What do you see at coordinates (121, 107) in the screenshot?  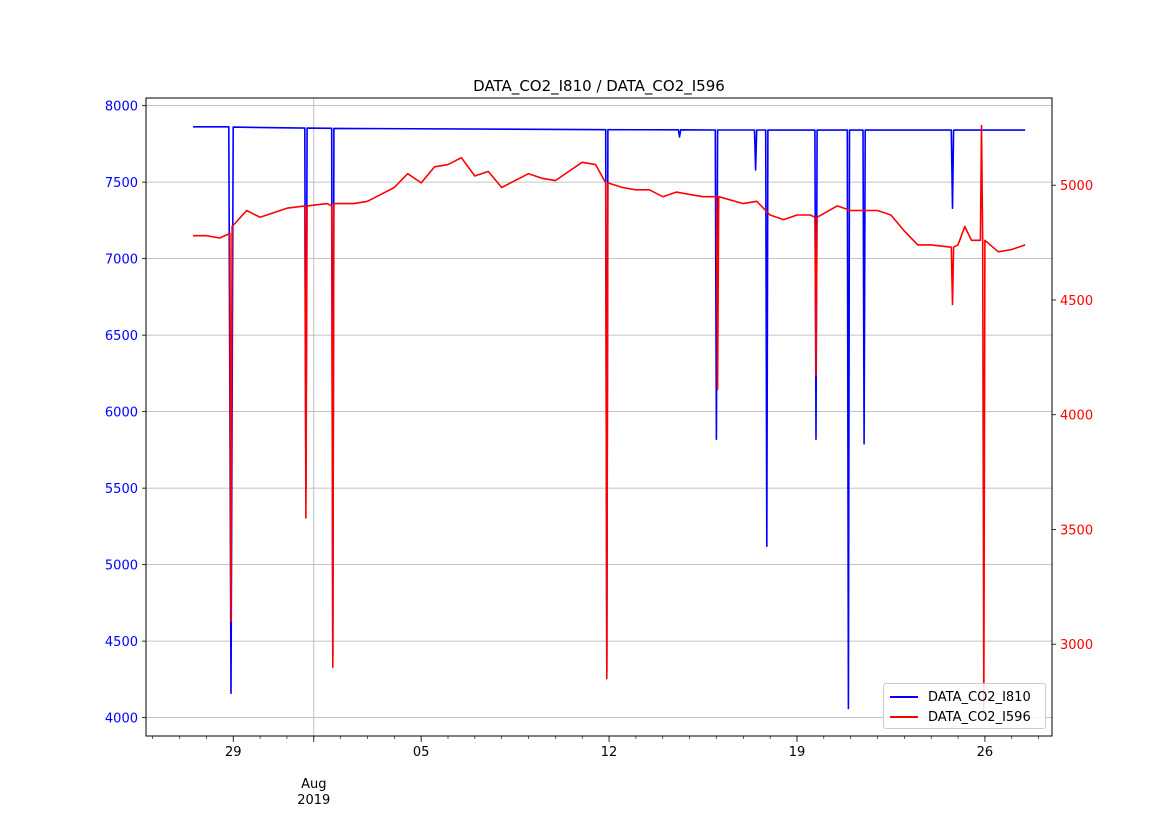 I see `y-left-tick-label: 8000` at bounding box center [121, 107].